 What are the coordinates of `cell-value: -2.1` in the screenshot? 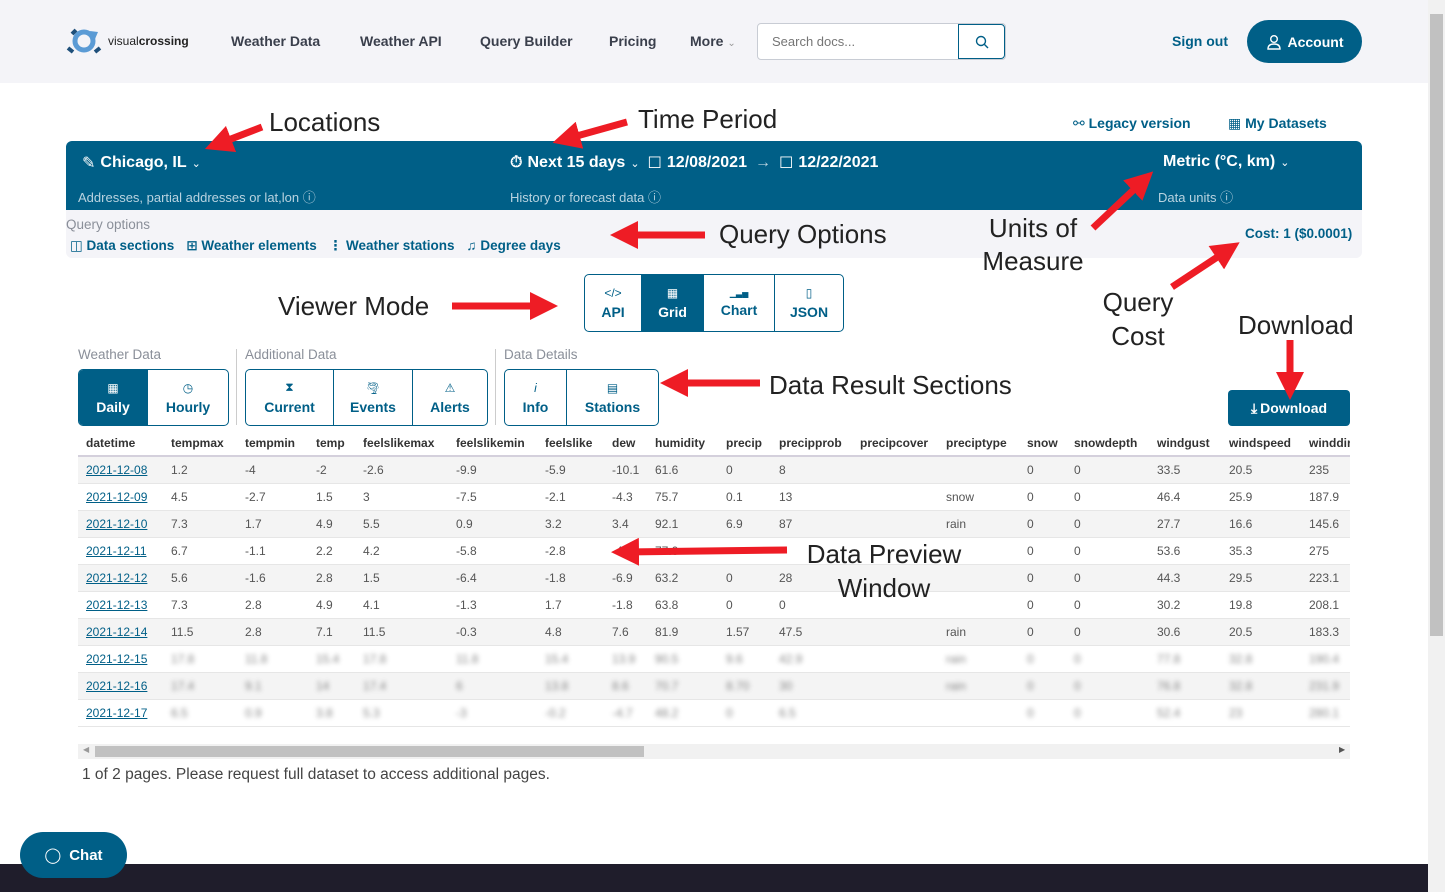 It's located at (555, 496).